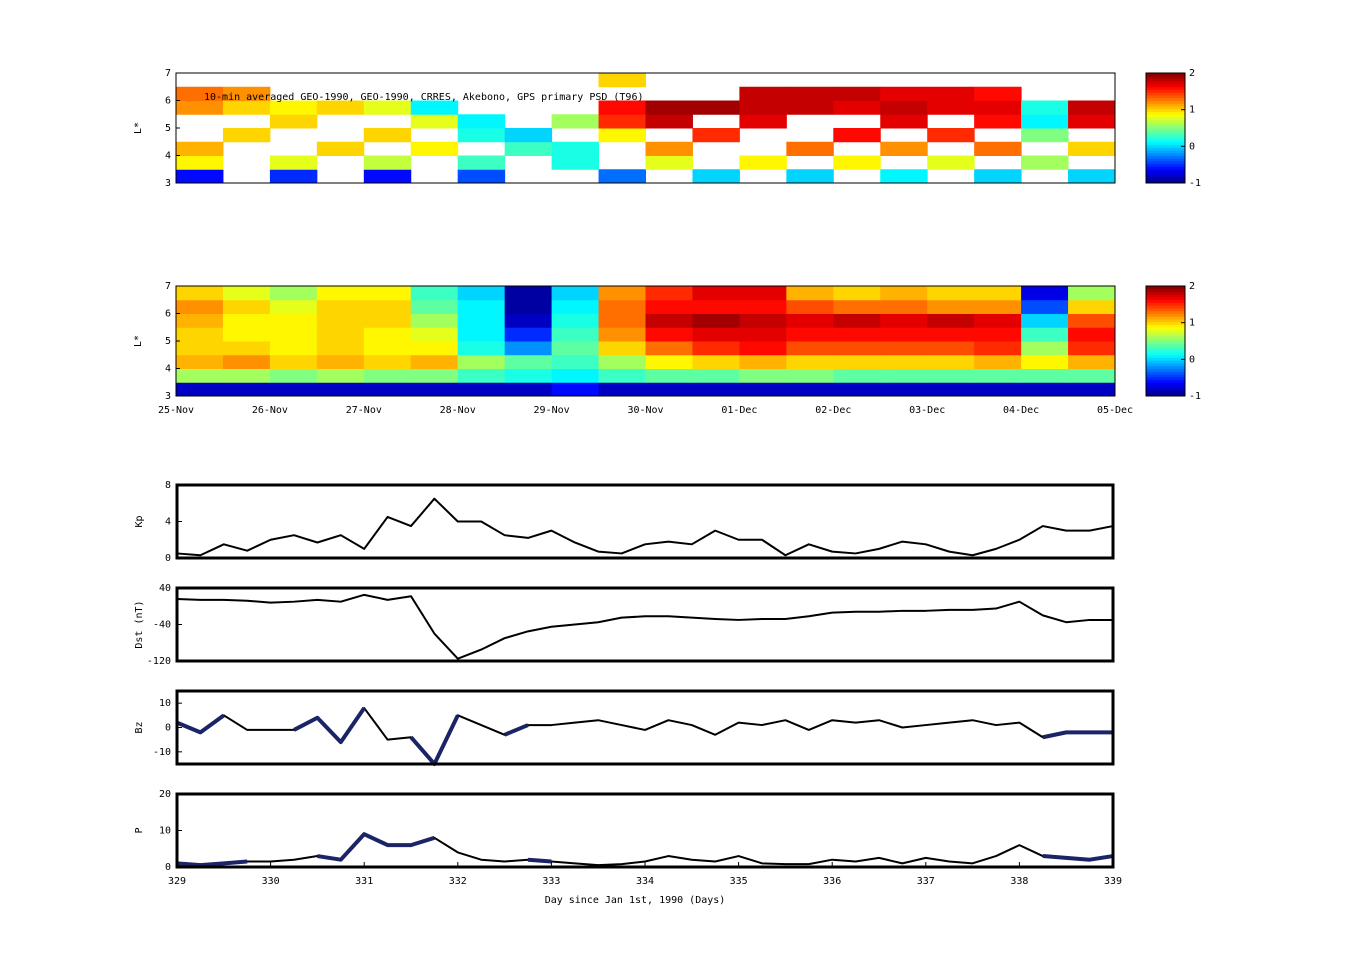  Describe the element at coordinates (635, 900) in the screenshot. I see `x-axis-label: Day since Jan 1st, 1990 (Days)` at that location.